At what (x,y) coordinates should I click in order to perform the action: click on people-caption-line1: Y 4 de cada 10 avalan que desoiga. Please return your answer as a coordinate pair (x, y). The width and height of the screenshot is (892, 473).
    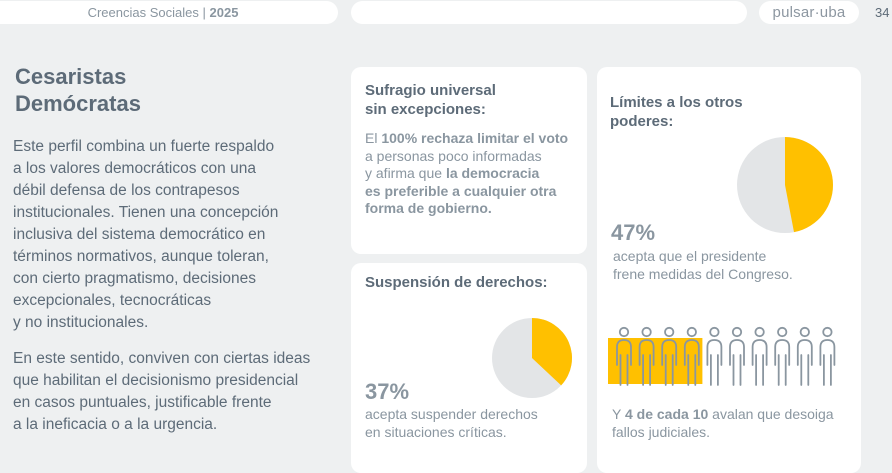
    Looking at the image, I should click on (723, 415).